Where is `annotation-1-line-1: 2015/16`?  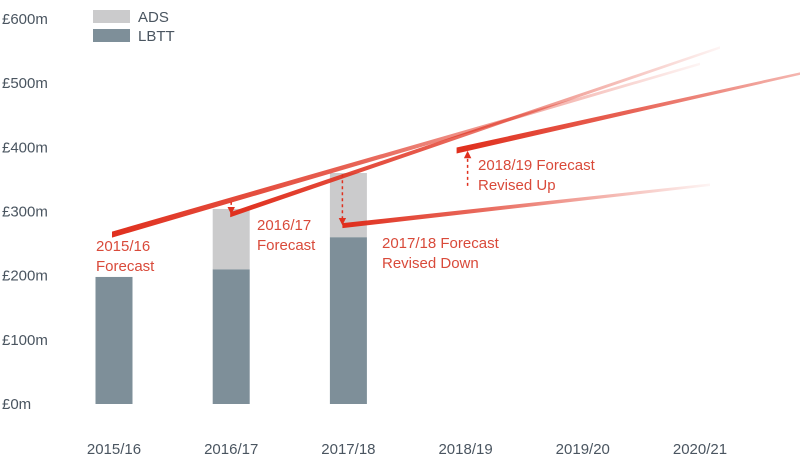 annotation-1-line-1: 2015/16 is located at coordinates (123, 246).